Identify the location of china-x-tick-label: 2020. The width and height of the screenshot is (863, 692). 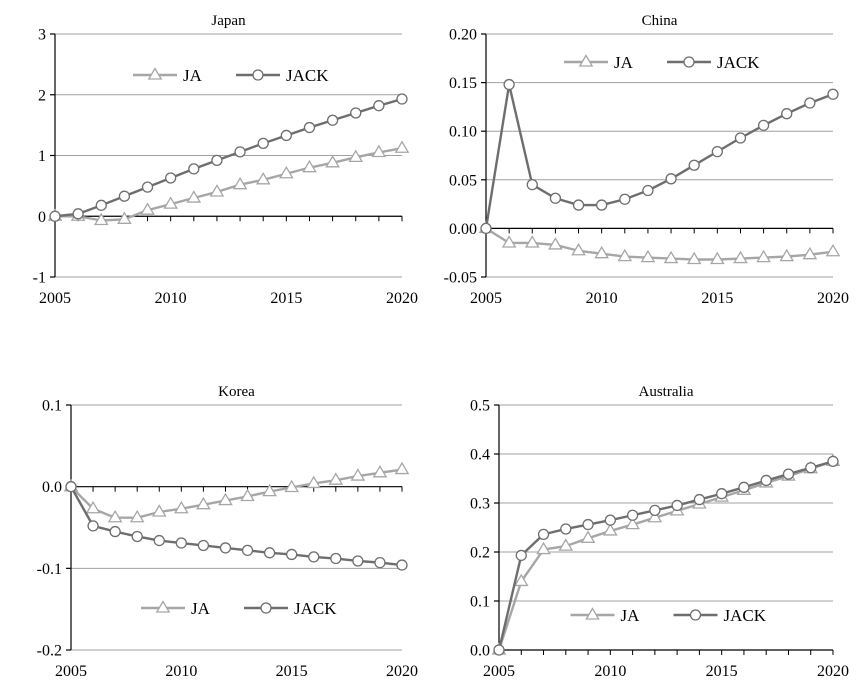
(833, 298).